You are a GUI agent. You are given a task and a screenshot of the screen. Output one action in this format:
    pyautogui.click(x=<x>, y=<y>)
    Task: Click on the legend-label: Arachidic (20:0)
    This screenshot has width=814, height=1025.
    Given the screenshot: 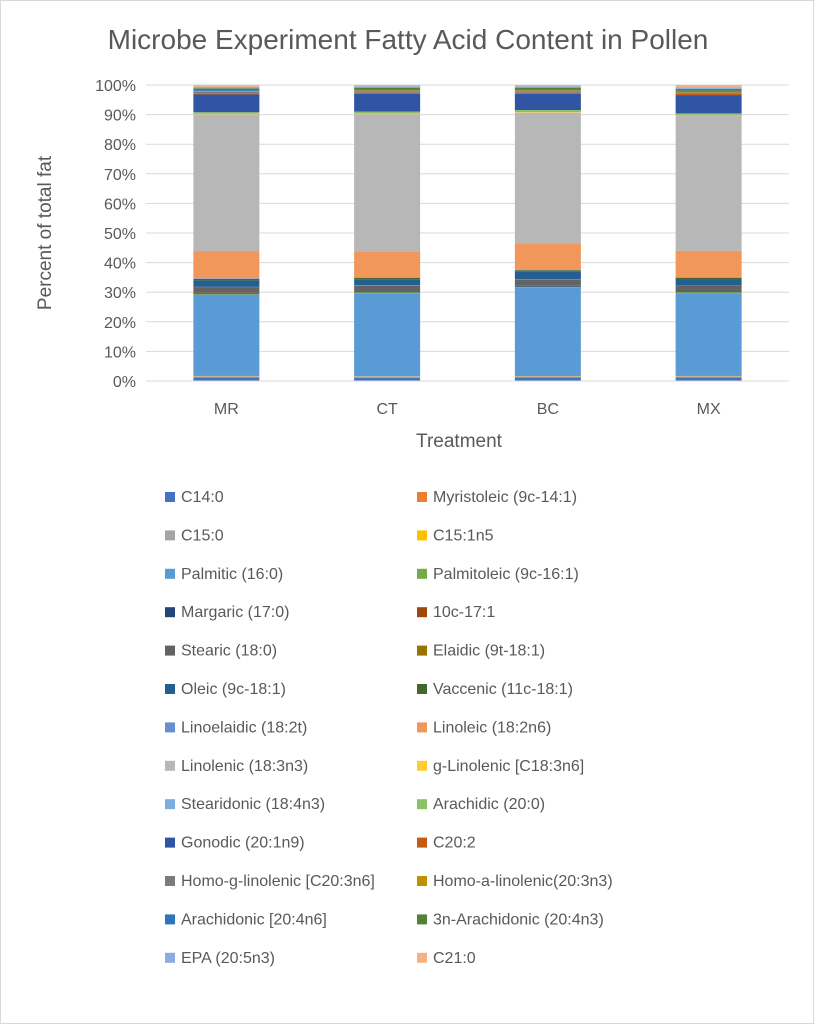 What is the action you would take?
    pyautogui.click(x=489, y=804)
    